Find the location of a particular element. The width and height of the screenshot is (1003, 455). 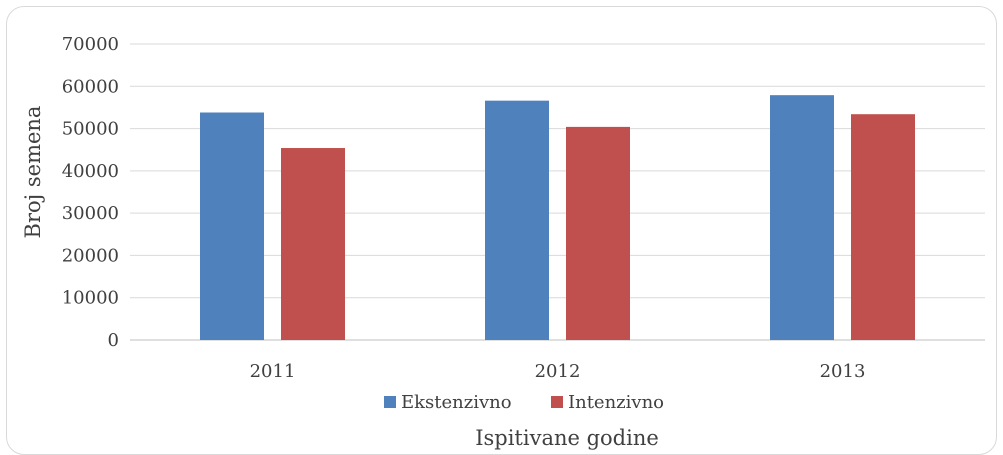

y-tick-label: 70000 is located at coordinates (90, 44).